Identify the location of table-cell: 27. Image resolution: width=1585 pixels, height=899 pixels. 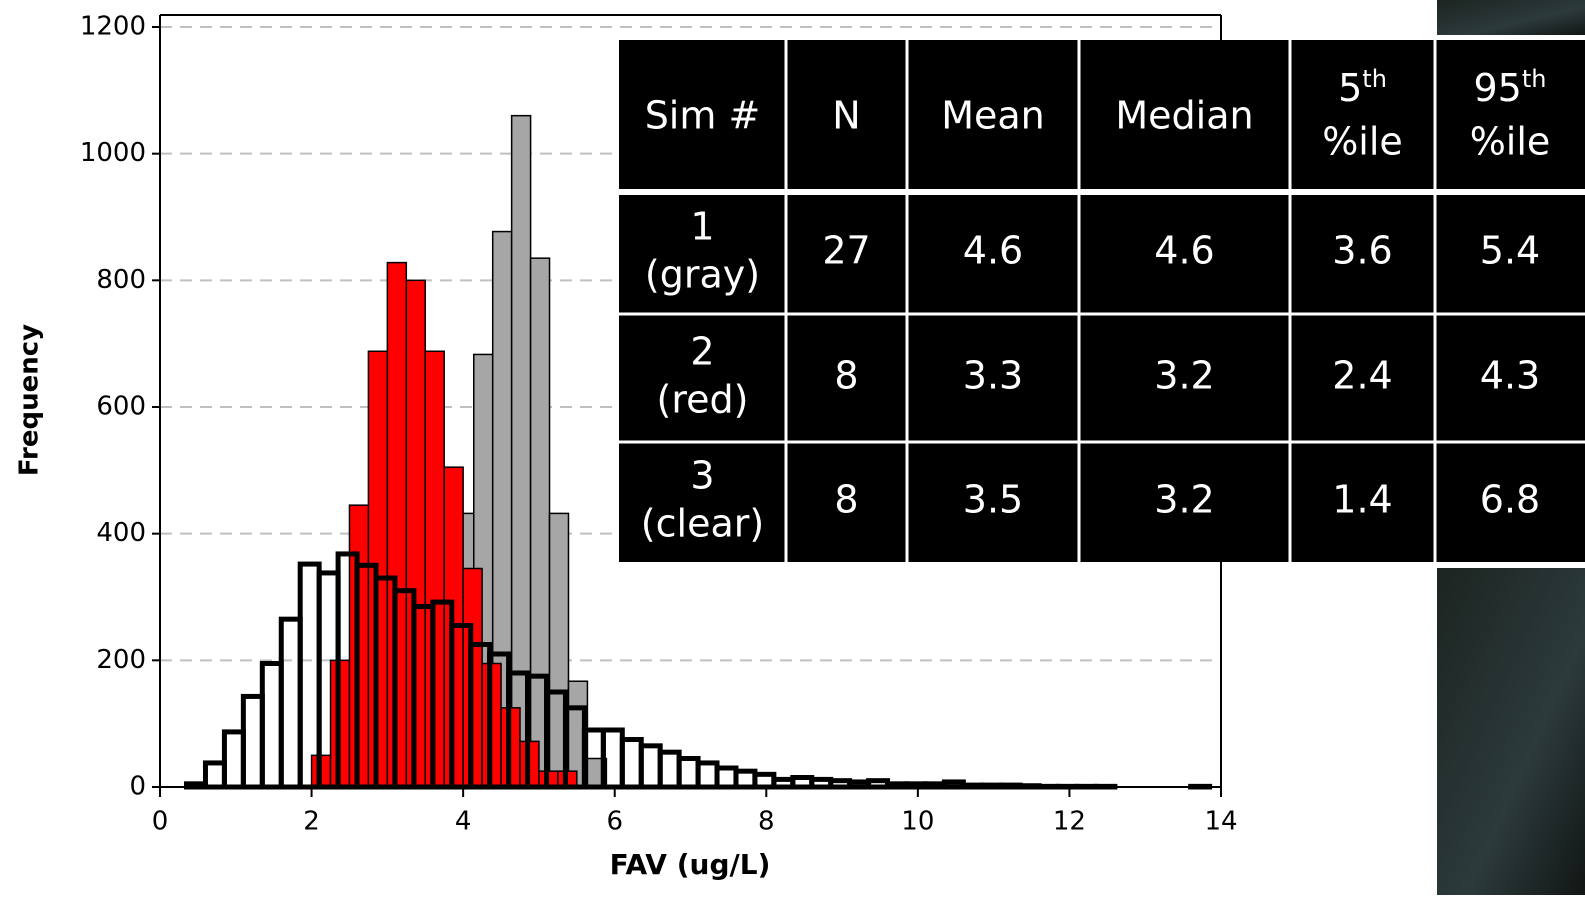
(846, 251).